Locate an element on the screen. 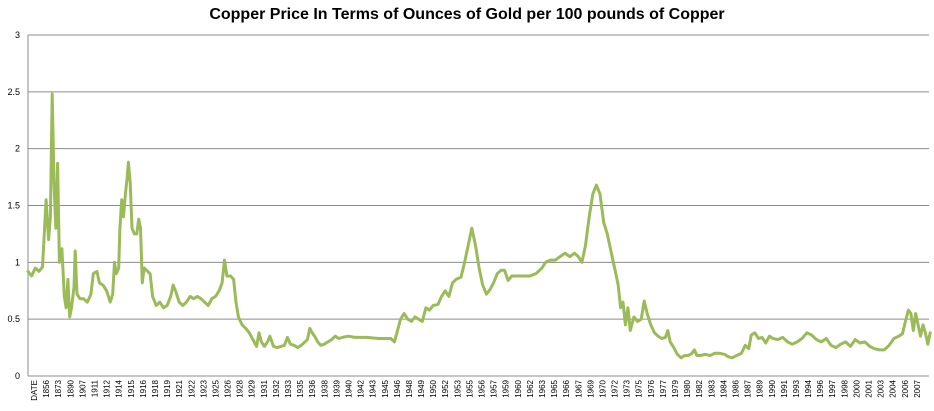 The width and height of the screenshot is (934, 411). x-tick-label: 1942 is located at coordinates (361, 388).